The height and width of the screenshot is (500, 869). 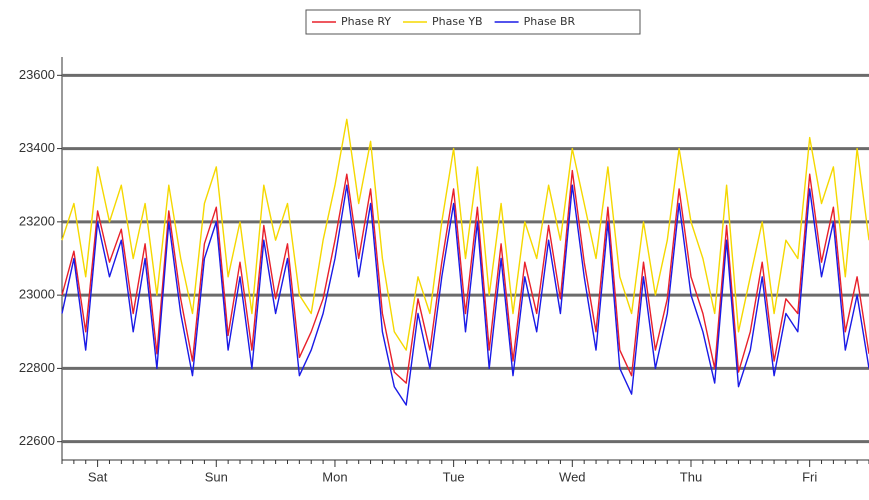 What do you see at coordinates (334, 476) in the screenshot?
I see `x-tick-label: Mon` at bounding box center [334, 476].